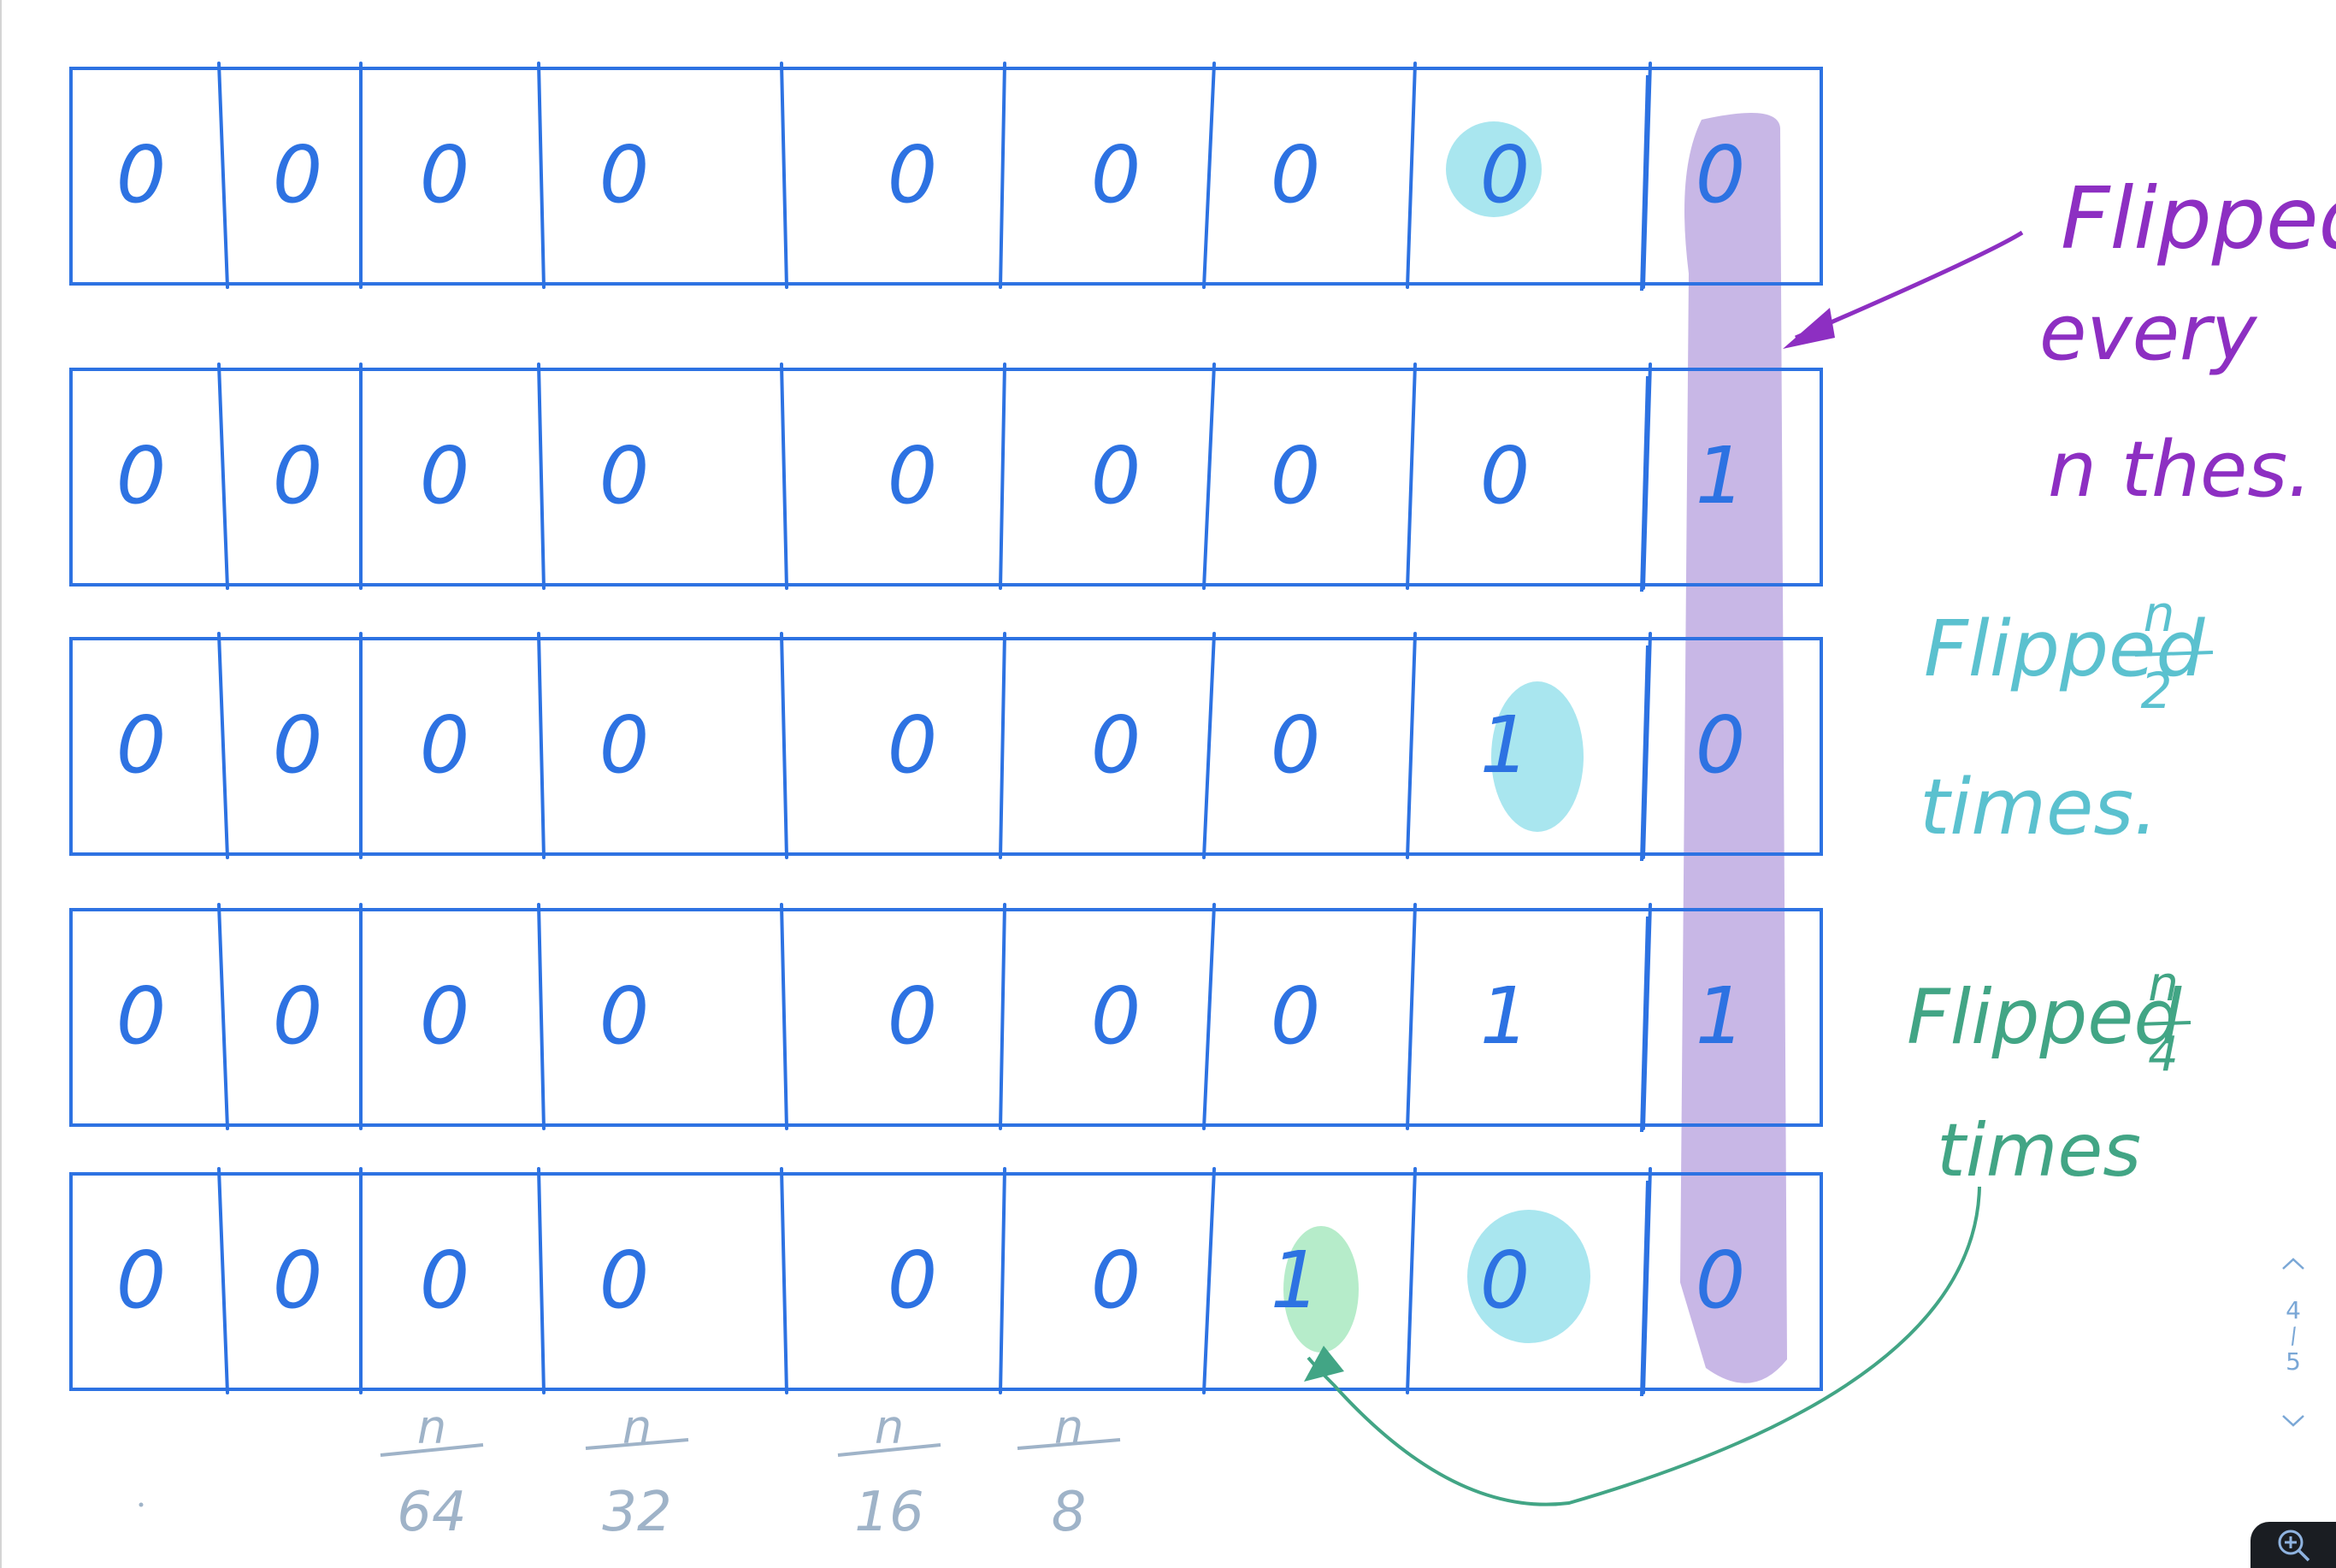  Describe the element at coordinates (1910, 285) in the screenshot. I see `purple-arrow` at that location.